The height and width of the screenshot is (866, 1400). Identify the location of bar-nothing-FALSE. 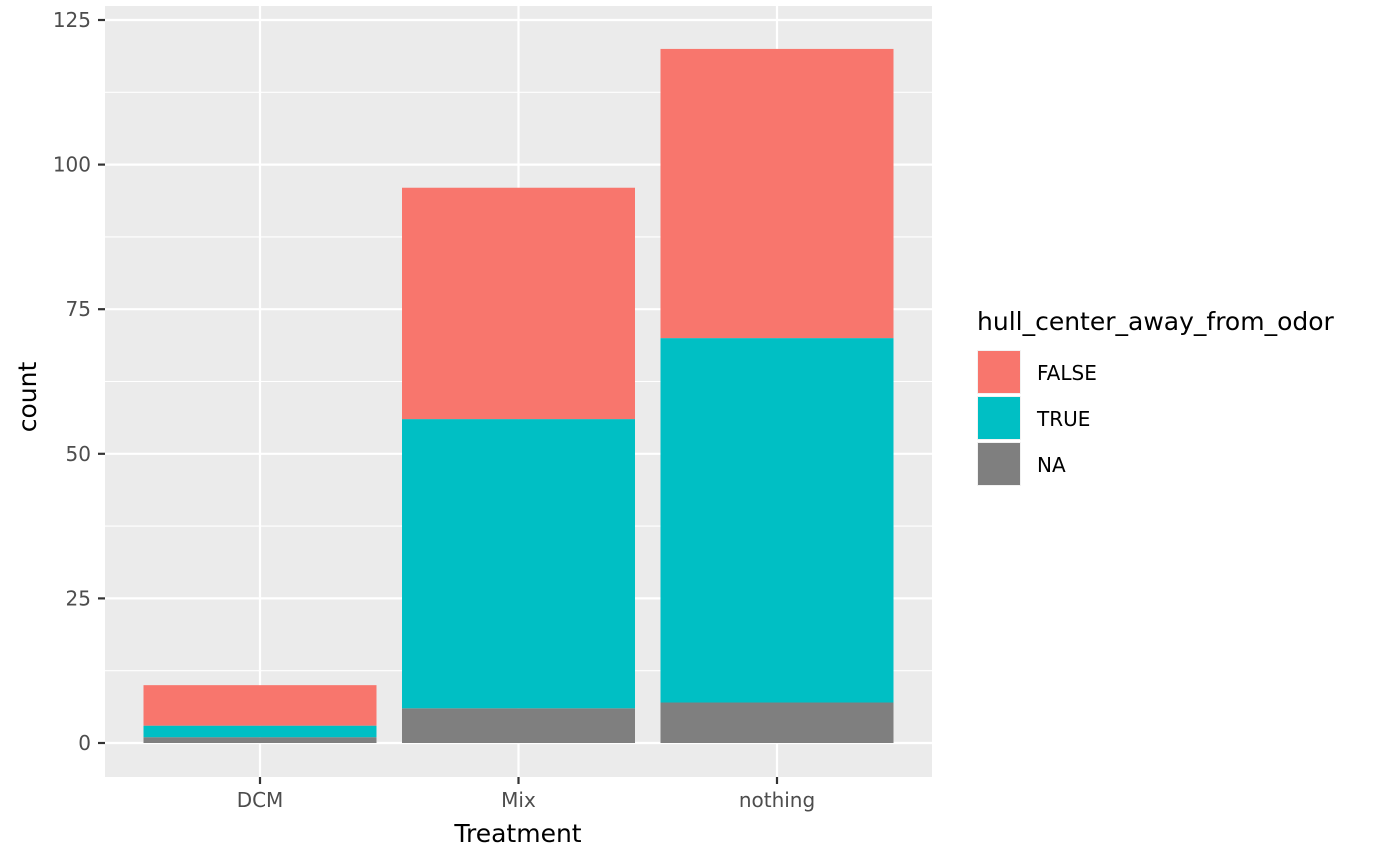
(777, 193).